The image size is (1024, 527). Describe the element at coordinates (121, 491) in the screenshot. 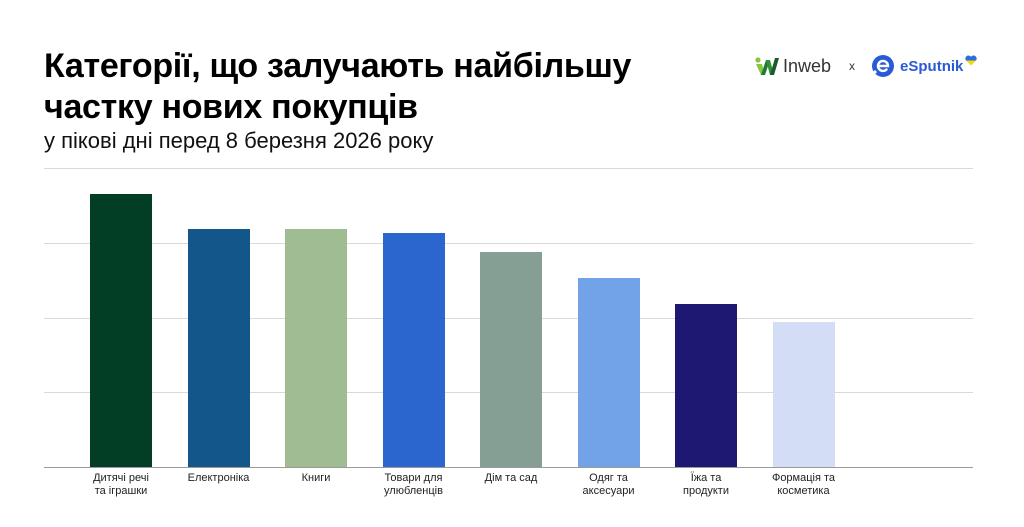

I see `x-axis-label-line: та іграшки` at that location.